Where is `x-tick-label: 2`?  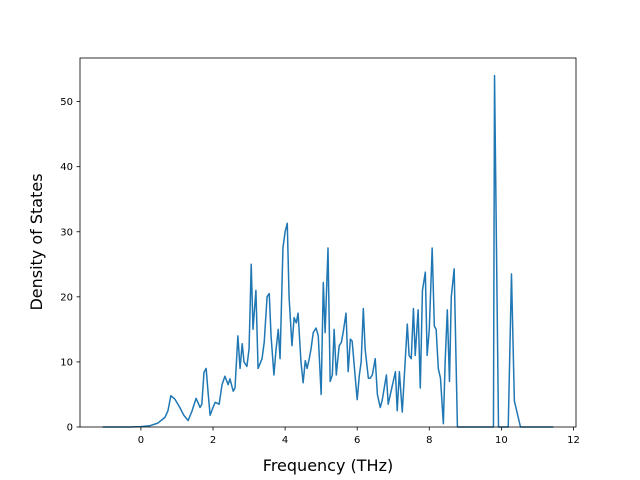
x-tick-label: 2 is located at coordinates (213, 440).